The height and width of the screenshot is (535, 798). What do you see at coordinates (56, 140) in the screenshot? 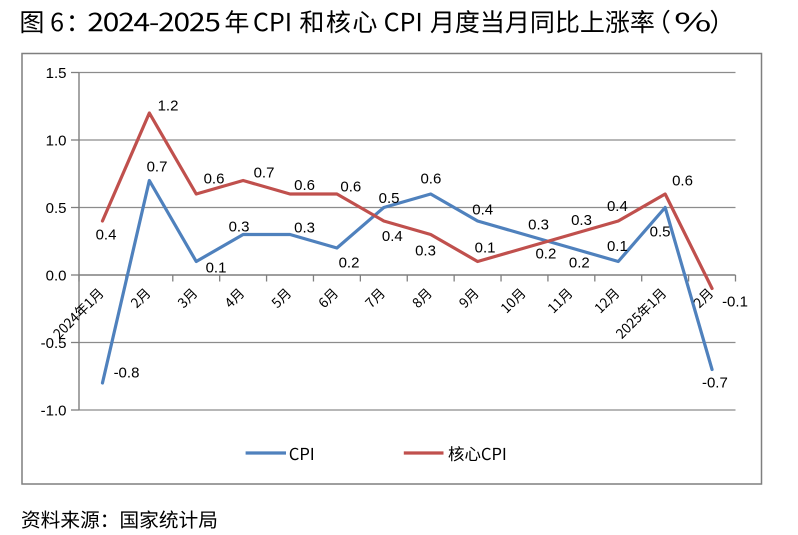
I see `svg-text: 1.0` at bounding box center [56, 140].